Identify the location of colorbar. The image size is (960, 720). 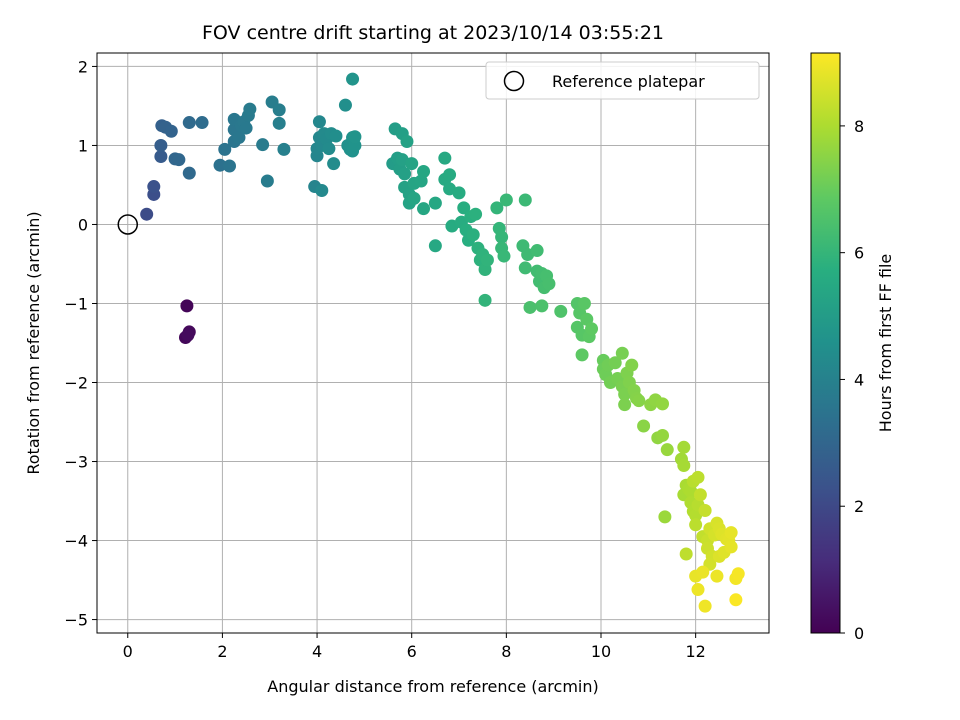
(825, 343).